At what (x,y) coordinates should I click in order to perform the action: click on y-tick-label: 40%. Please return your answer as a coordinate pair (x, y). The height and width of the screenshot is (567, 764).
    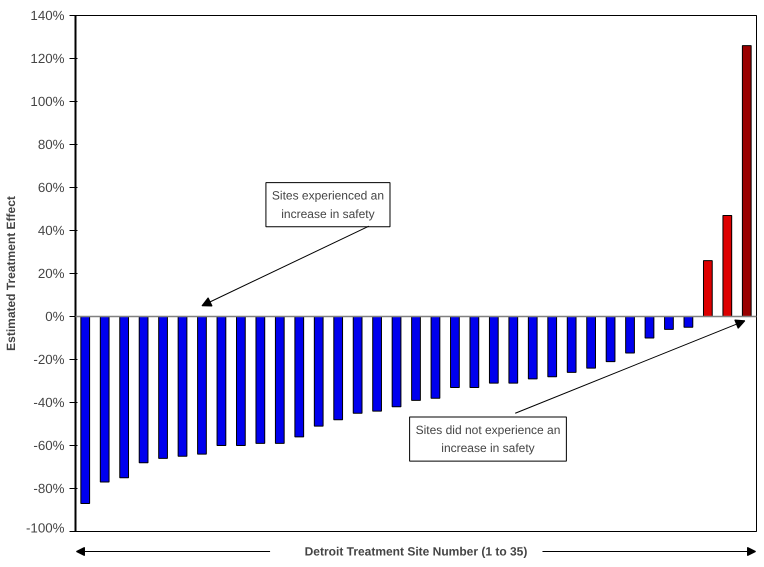
    Looking at the image, I should click on (51, 230).